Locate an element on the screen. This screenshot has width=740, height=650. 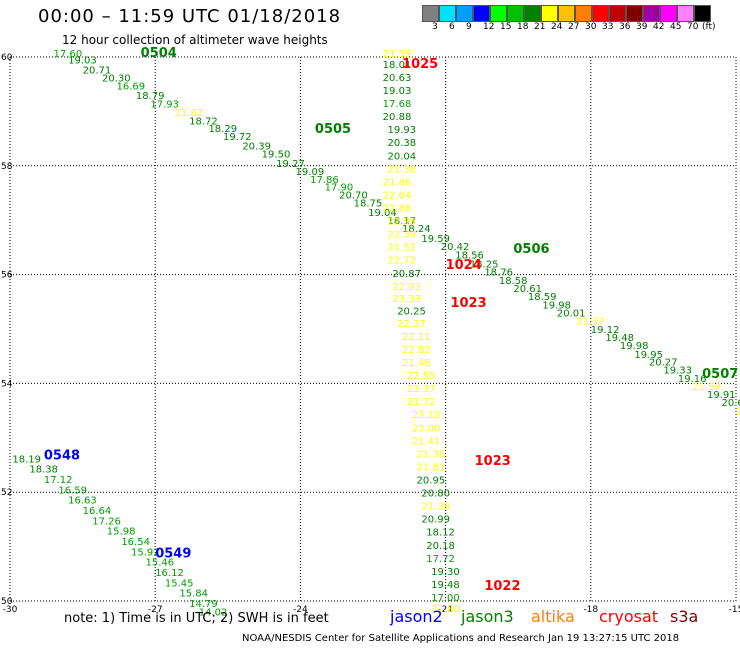
satellite-name: jason3 is located at coordinates (487, 616).